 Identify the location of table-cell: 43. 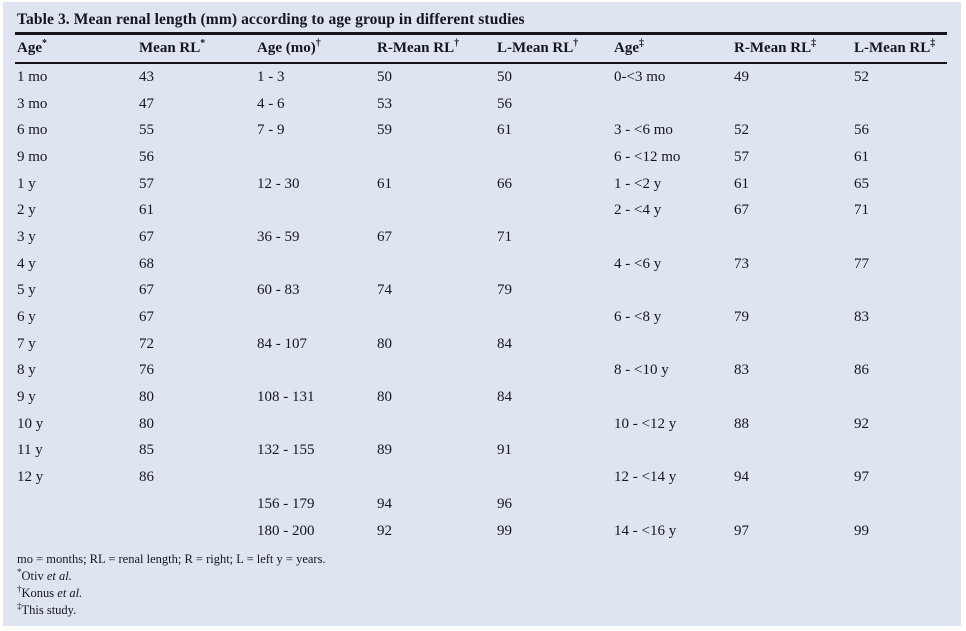
(146, 76).